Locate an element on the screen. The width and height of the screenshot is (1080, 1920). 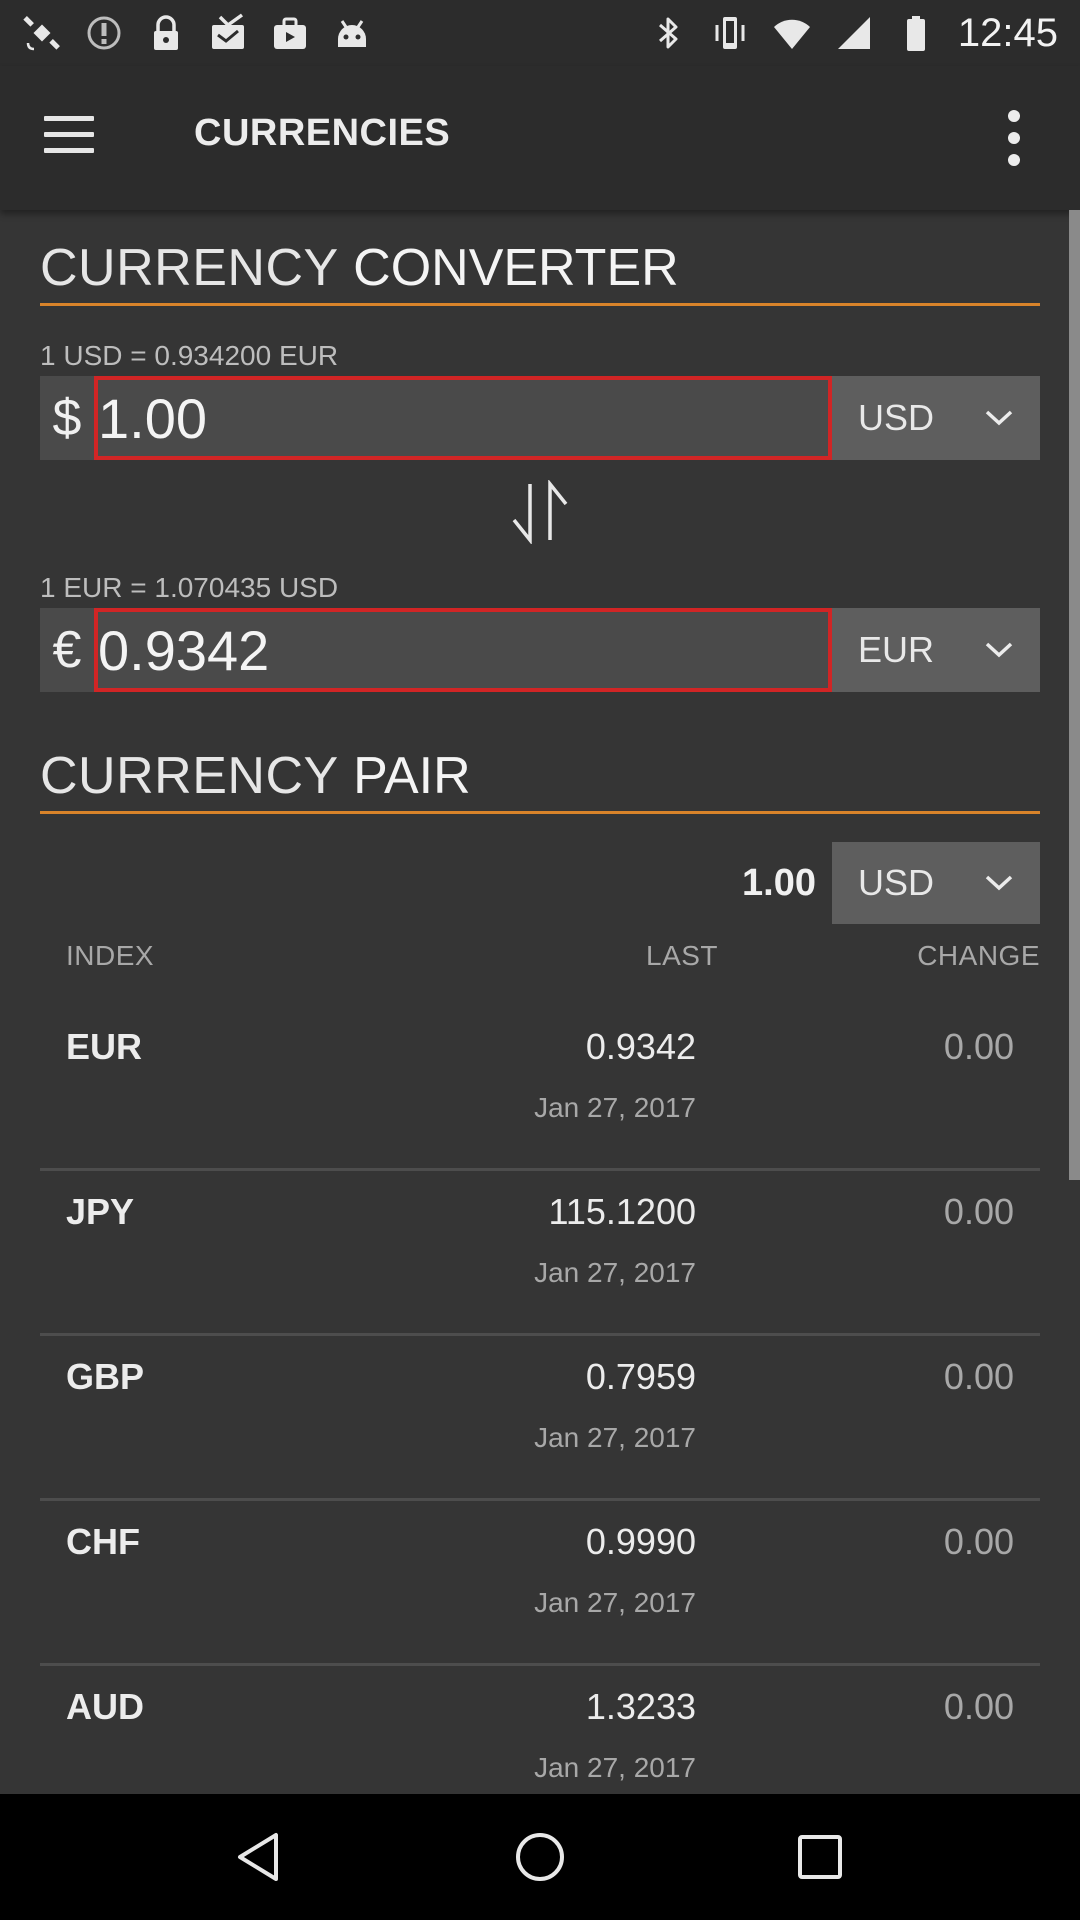
bluetooth-icon is located at coordinates (668, 33).